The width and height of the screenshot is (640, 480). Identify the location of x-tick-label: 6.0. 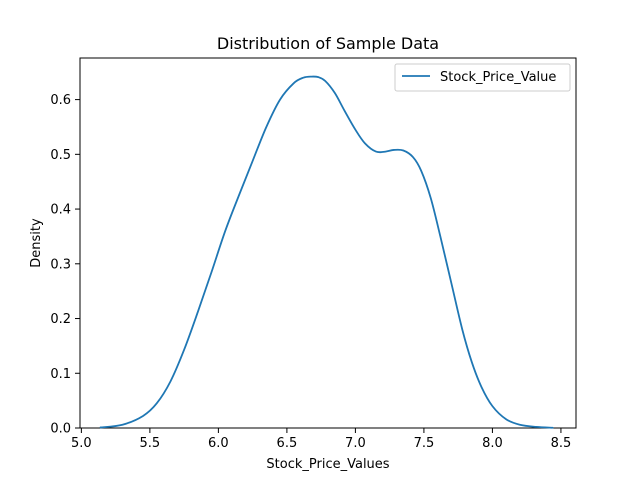
(218, 443).